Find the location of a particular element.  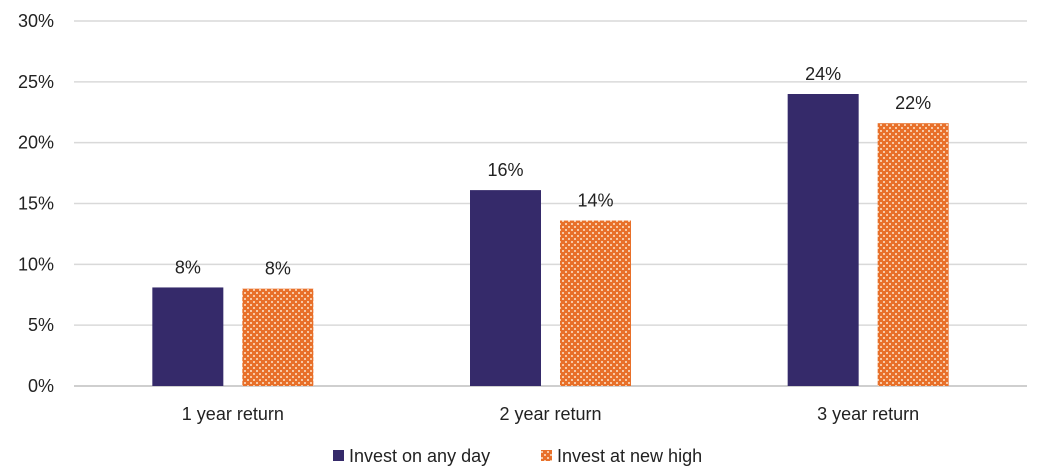

y-tick-label: 5% is located at coordinates (41, 325).